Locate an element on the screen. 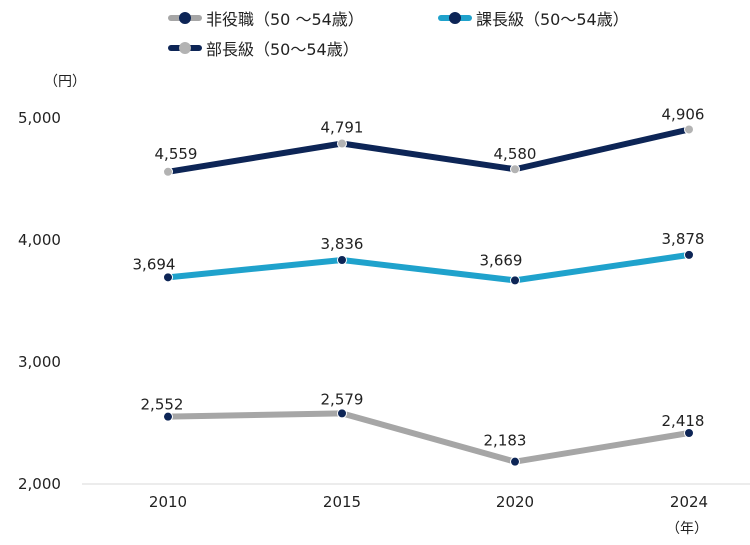 Image resolution: width=750 pixels, height=545 pixels. data-label-section-chief: 3,694 is located at coordinates (154, 264).